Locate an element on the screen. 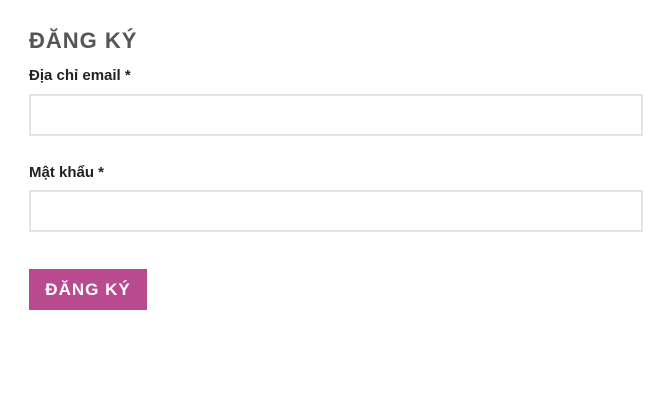 Image resolution: width=664 pixels, height=400 pixels. email-label: Địa chỉ email * is located at coordinates (80, 75).